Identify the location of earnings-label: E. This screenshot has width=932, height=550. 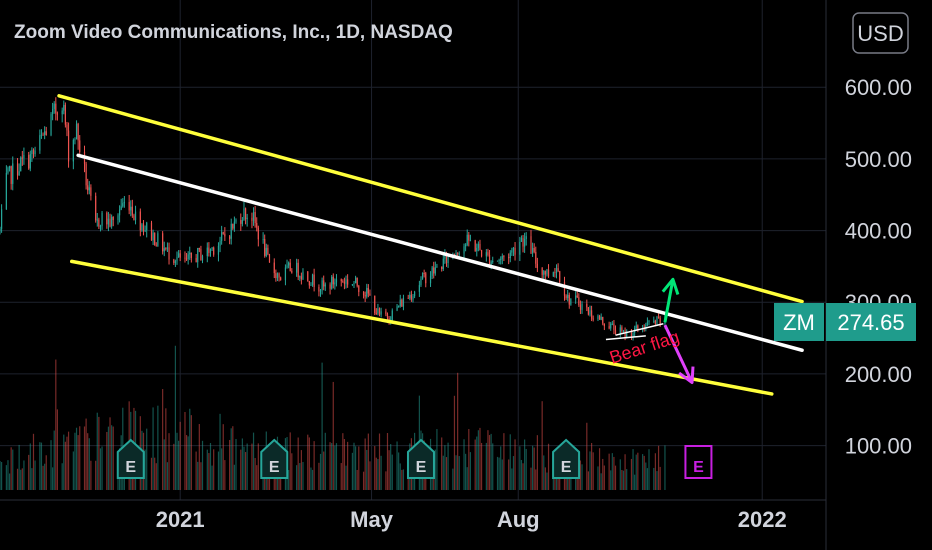
(421, 467).